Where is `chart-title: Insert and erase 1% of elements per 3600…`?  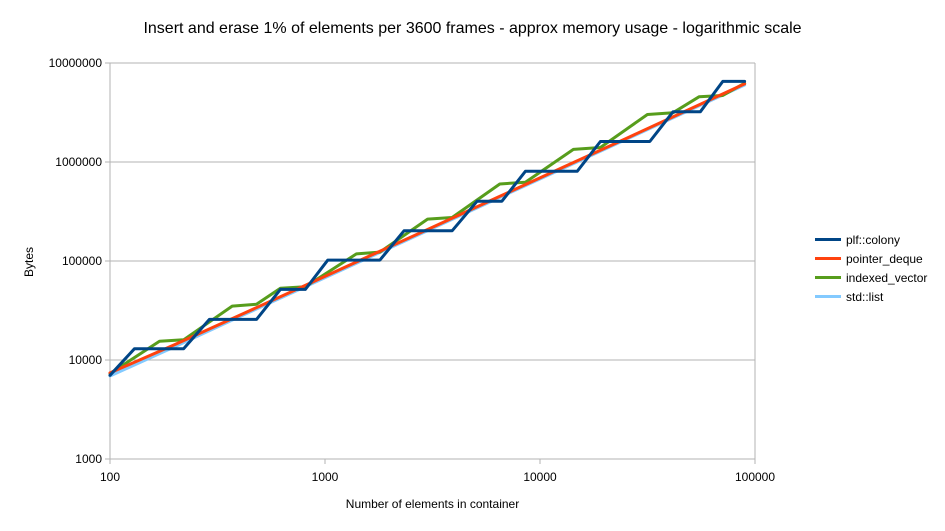
chart-title: Insert and erase 1% of elements per 3600… is located at coordinates (472, 28).